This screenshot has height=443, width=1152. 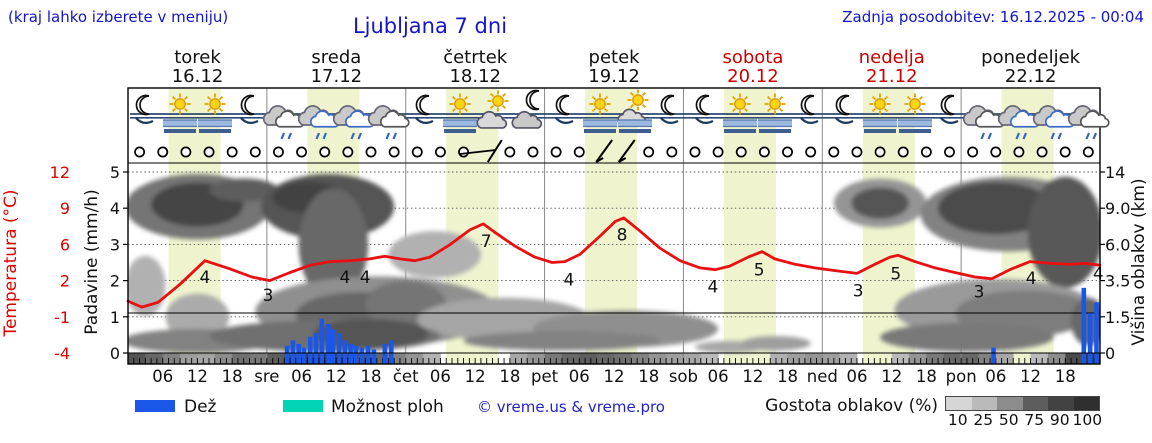 I want to click on svg-text: 7, so click(x=486, y=242).